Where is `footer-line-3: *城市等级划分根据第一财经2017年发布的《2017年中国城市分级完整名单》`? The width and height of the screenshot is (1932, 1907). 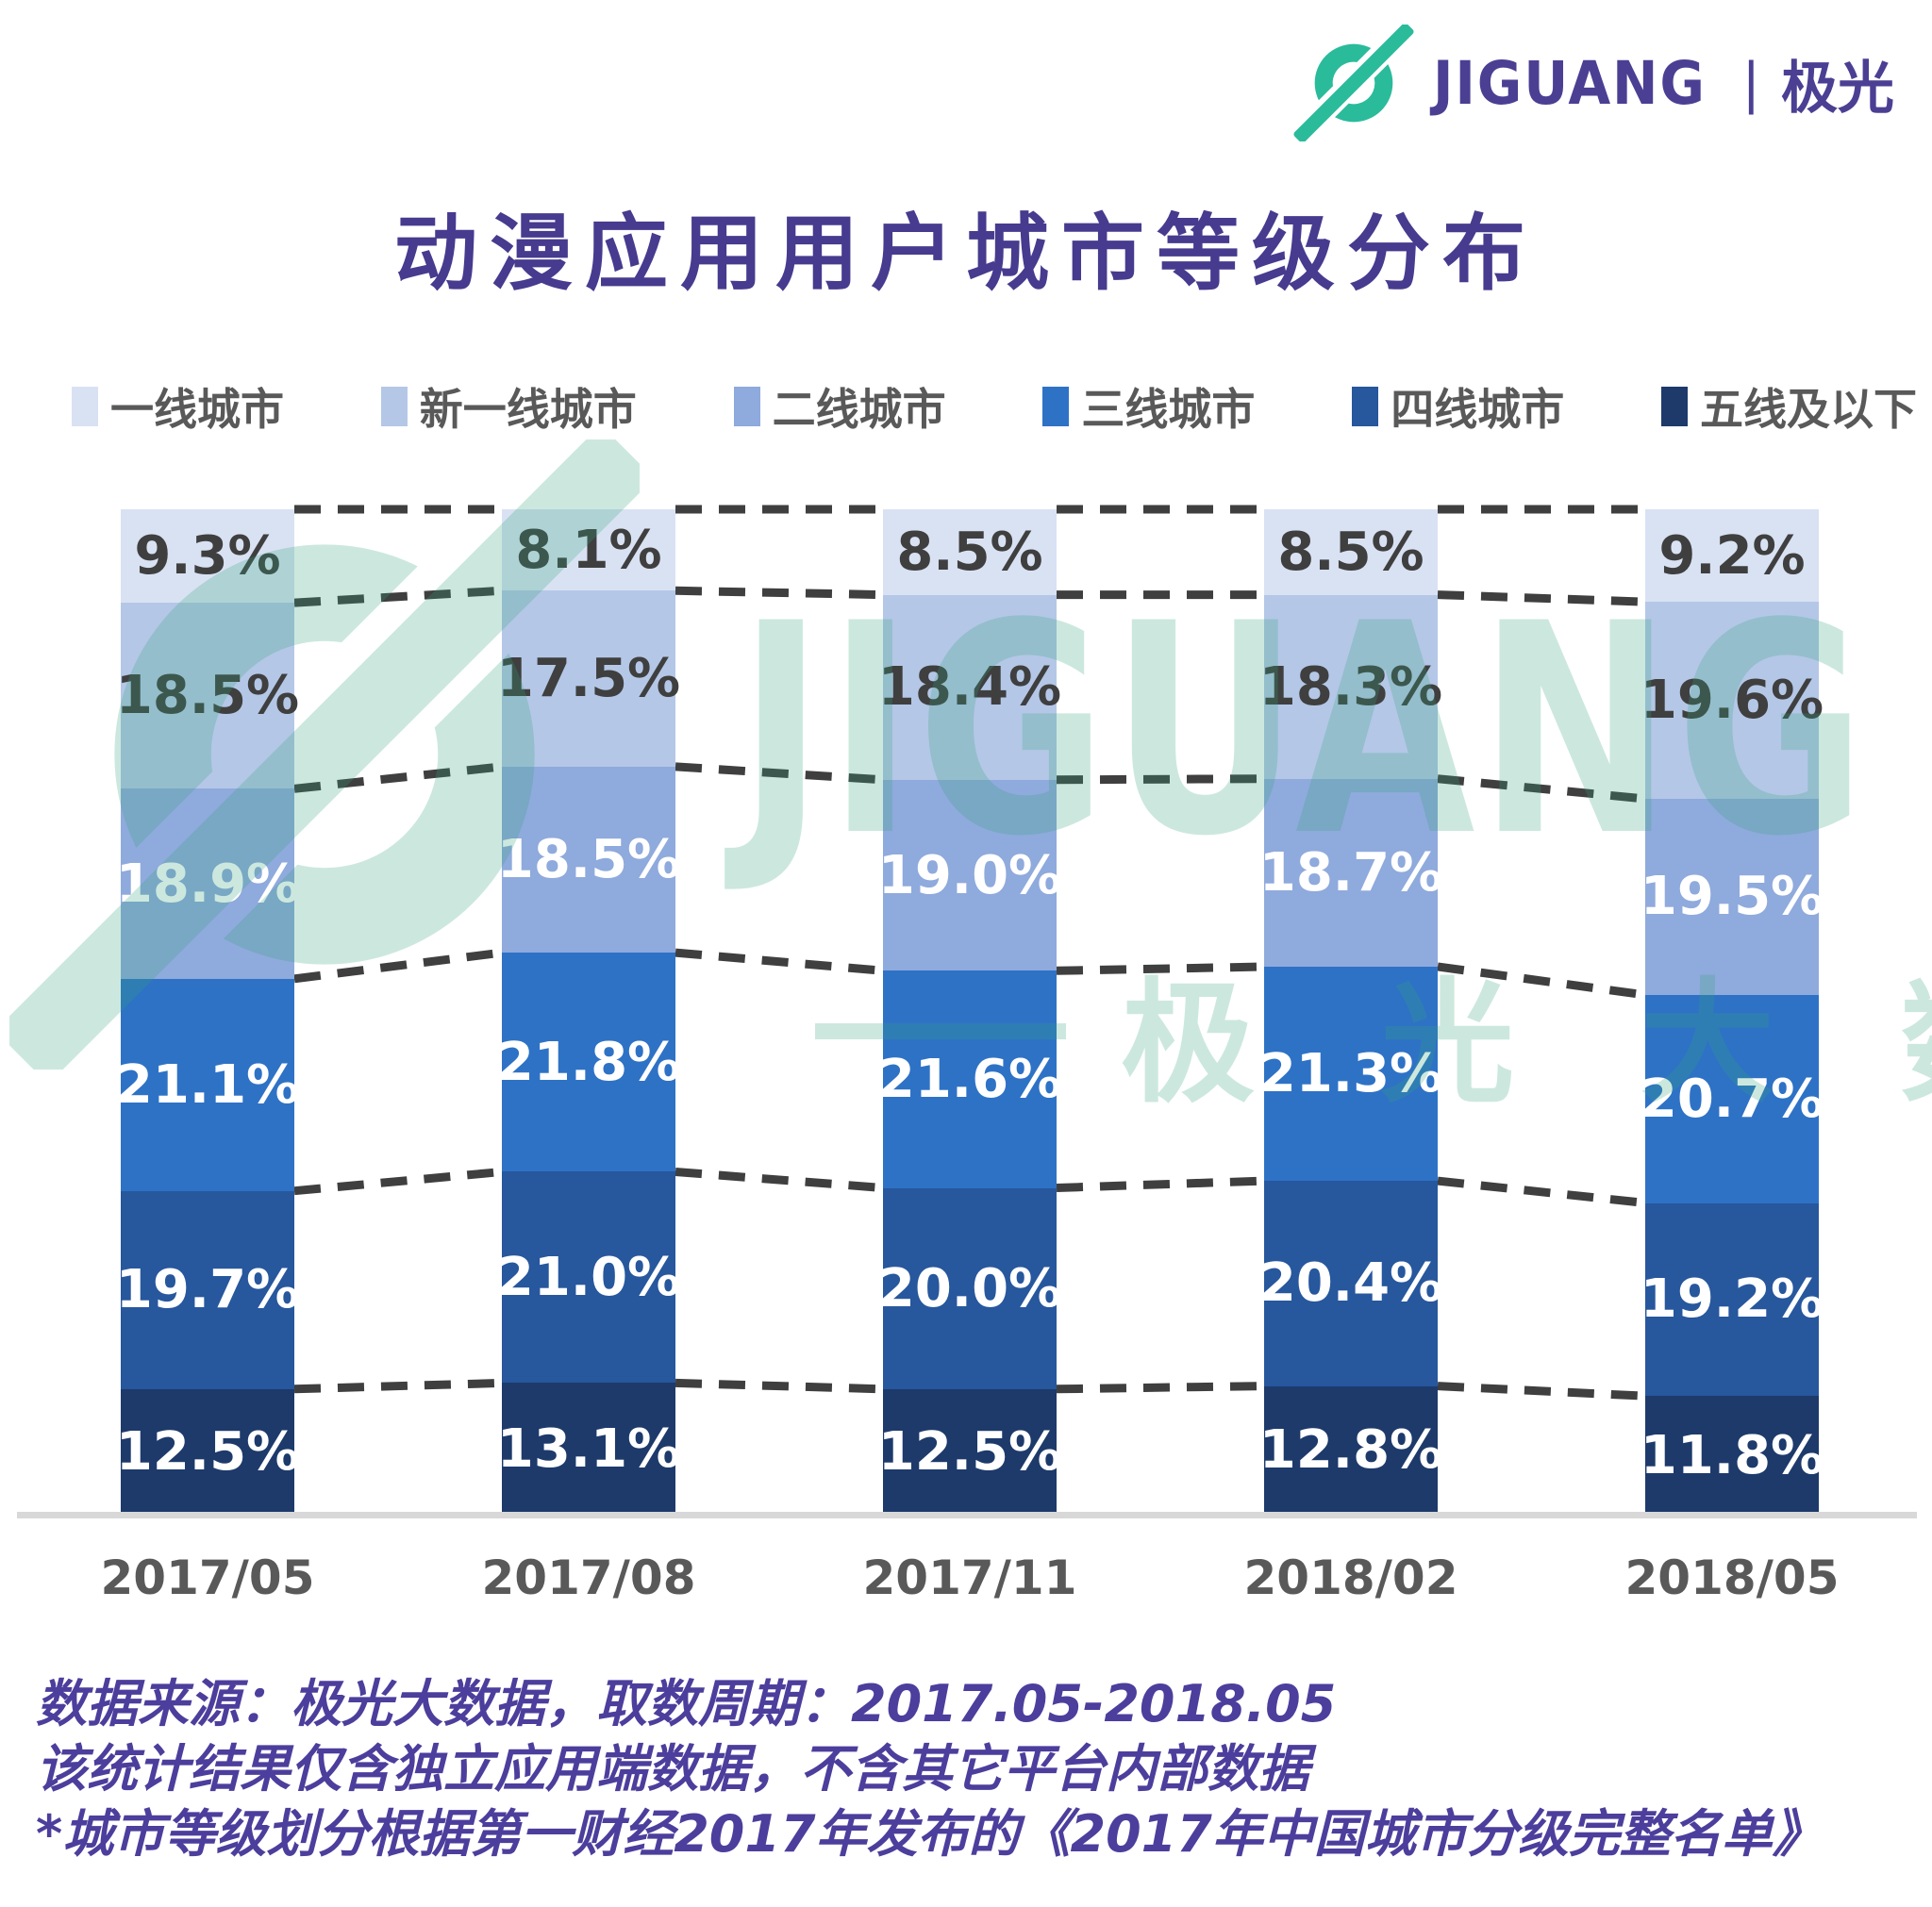 footer-line-3: *城市等级划分根据第一财经2017年发布的《2017年中国城市分级完整名单》 is located at coordinates (930, 1834).